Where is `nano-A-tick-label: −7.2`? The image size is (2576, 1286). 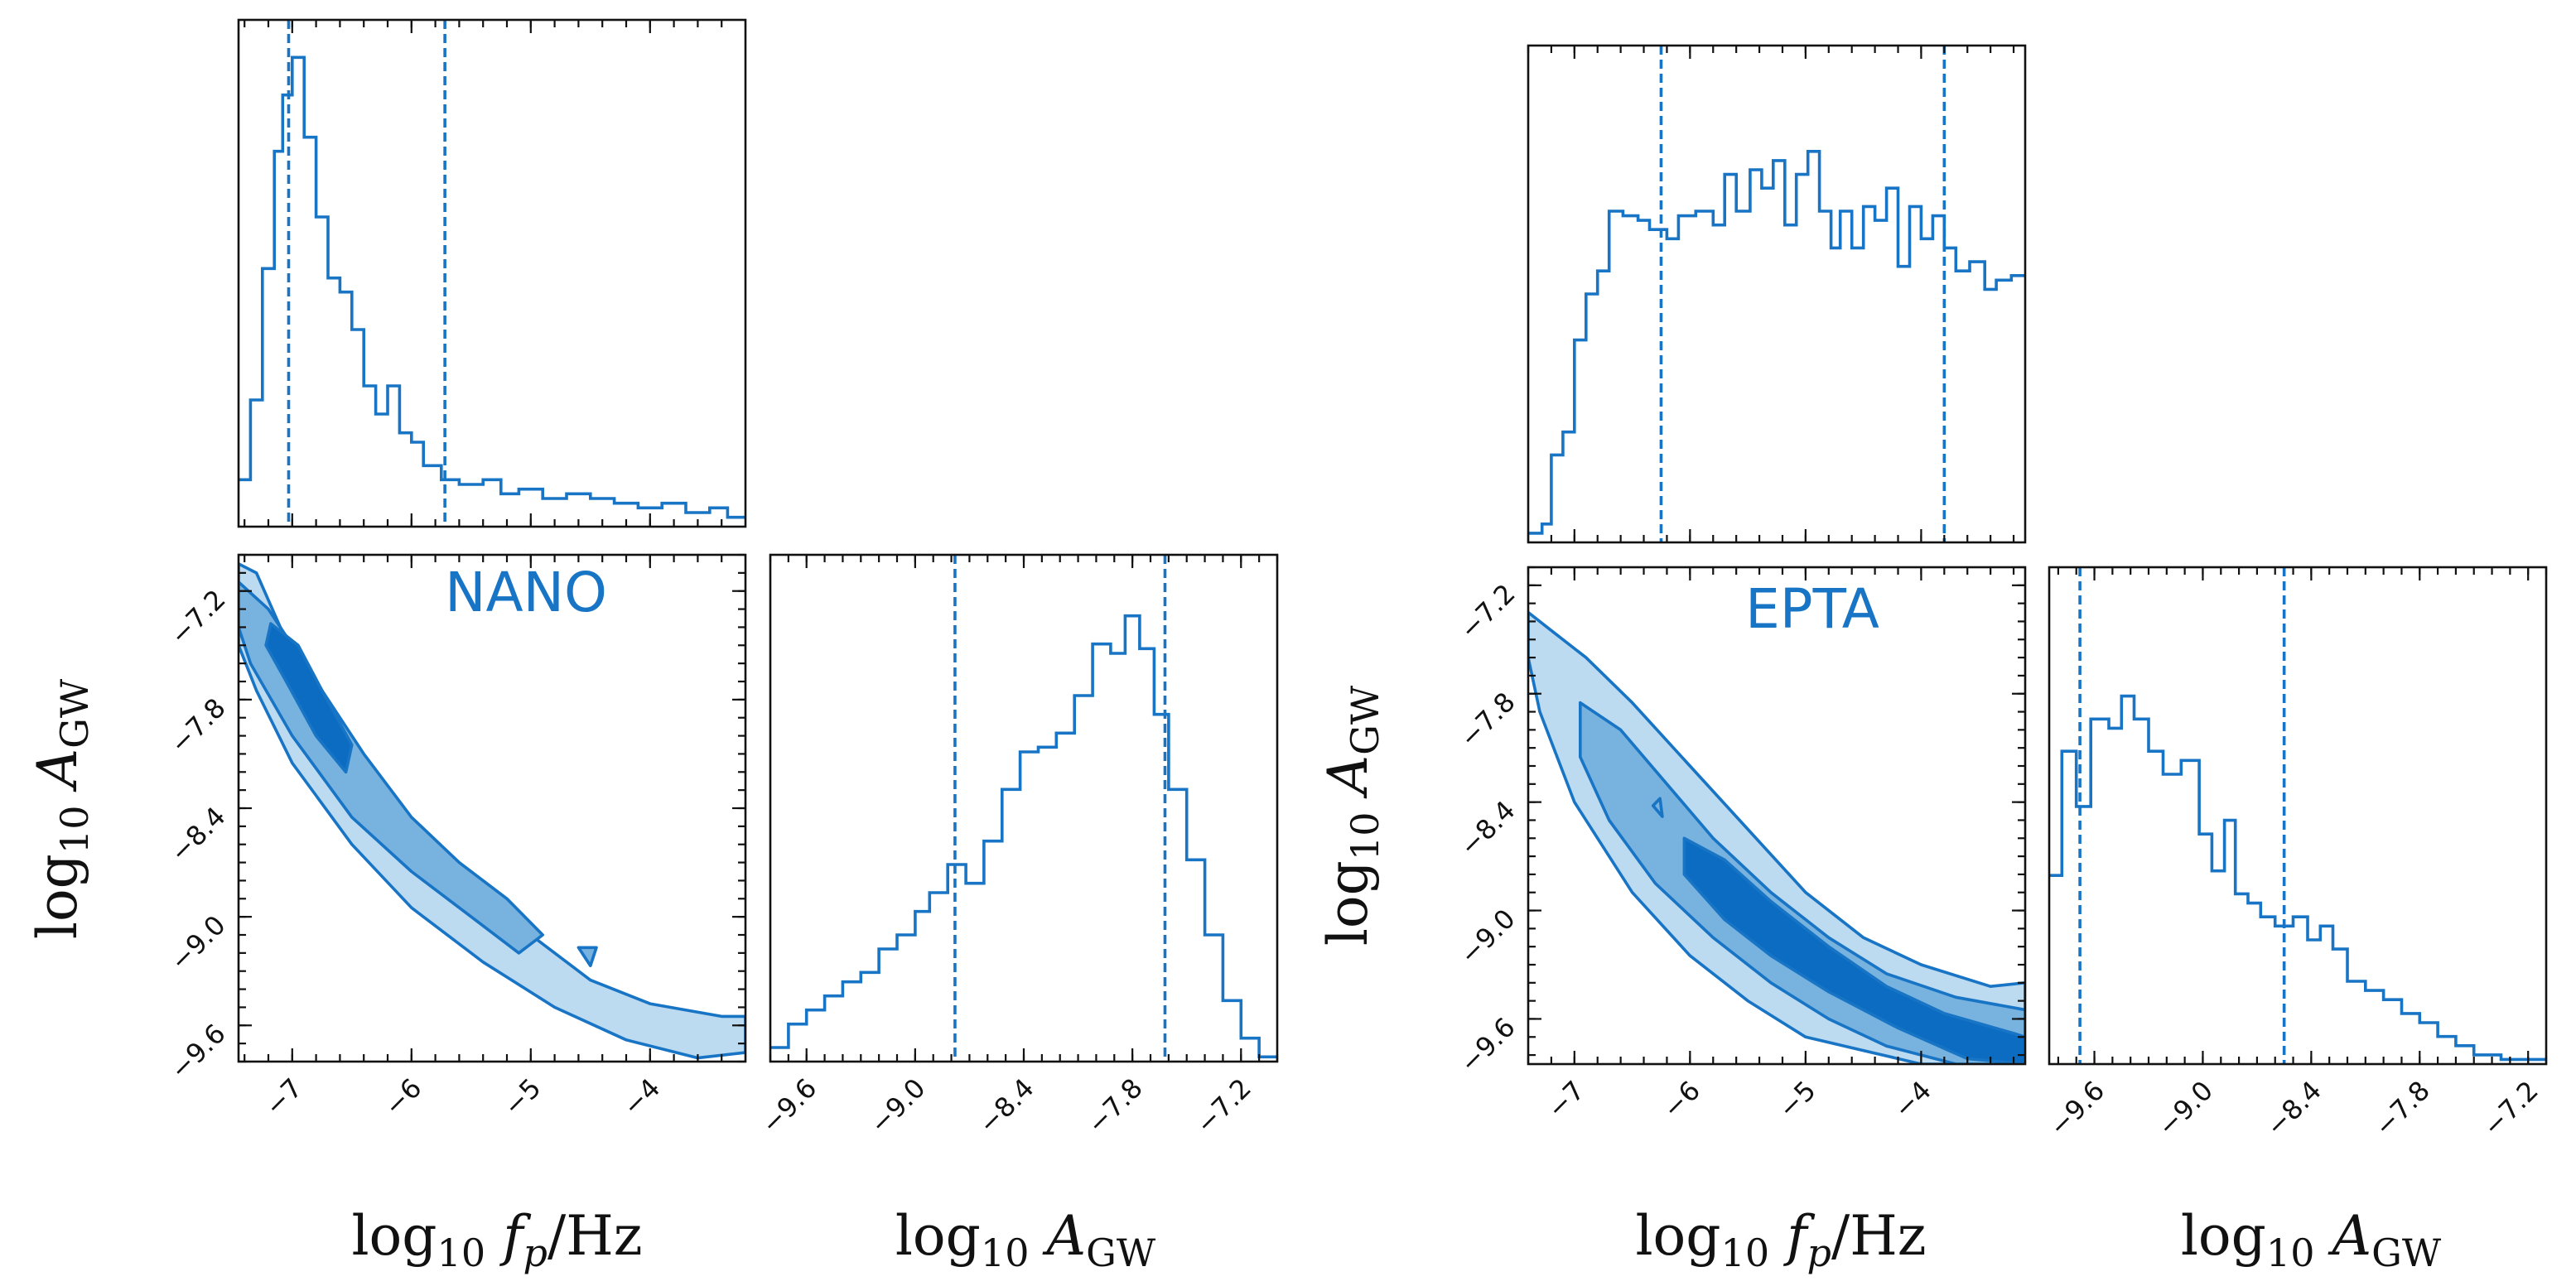
nano-A-tick-label: −7.2 is located at coordinates (198, 618).